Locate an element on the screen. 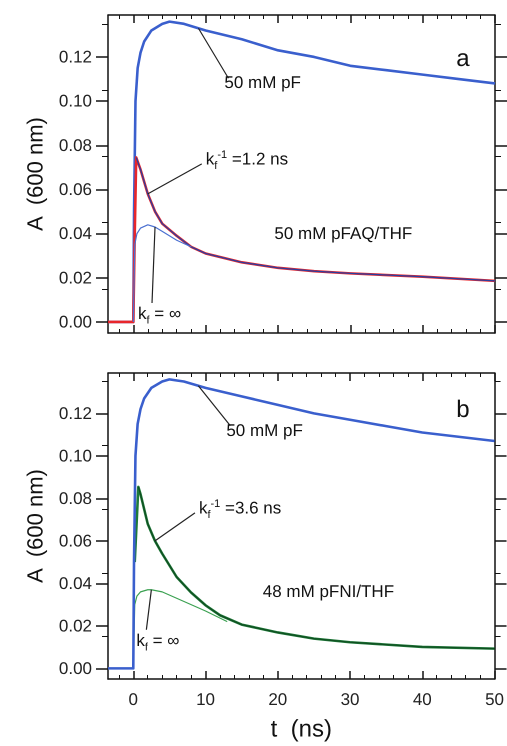  annotation: a is located at coordinates (463, 58).